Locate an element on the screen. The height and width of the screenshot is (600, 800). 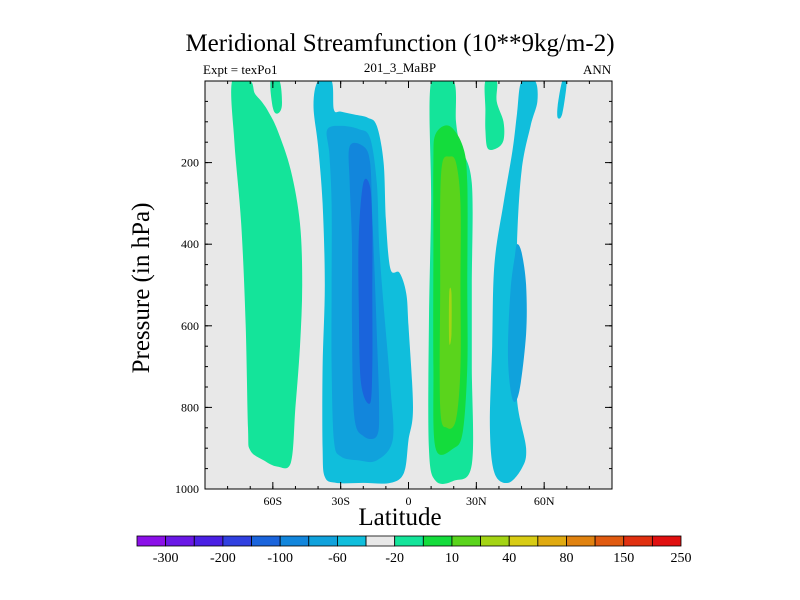
y-tick-label: 800 is located at coordinates (190, 407).